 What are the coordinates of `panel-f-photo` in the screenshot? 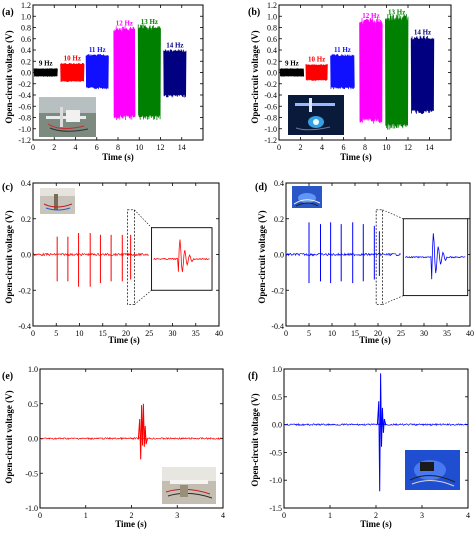 It's located at (432, 470).